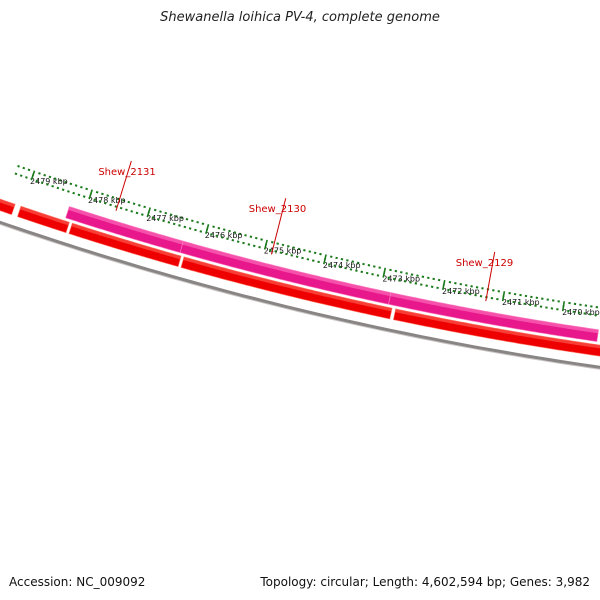  I want to click on kbp-label: 2475 kbp, so click(283, 250).